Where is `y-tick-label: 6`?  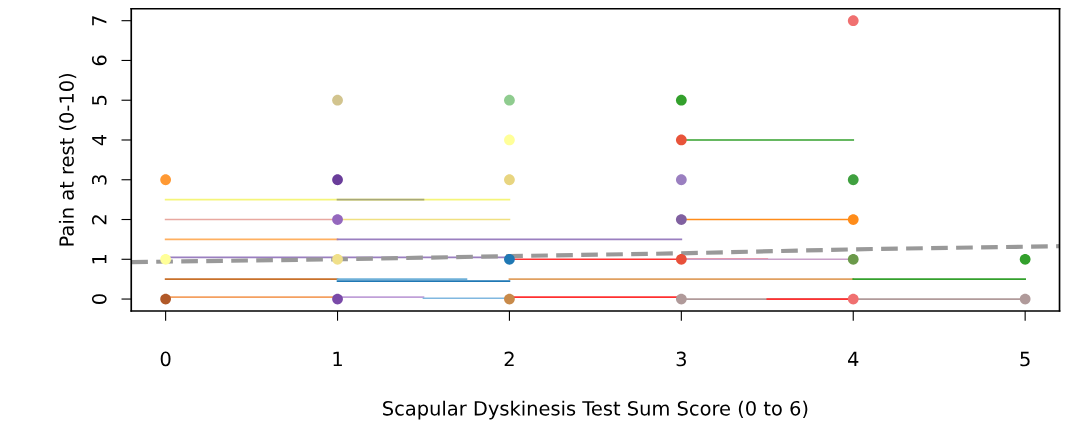 y-tick-label: 6 is located at coordinates (99, 60).